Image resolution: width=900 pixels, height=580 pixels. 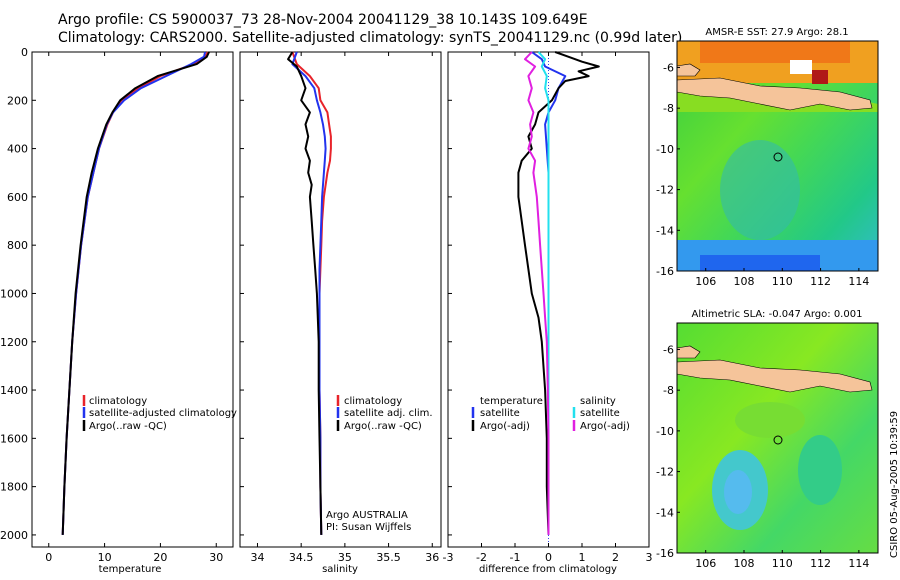 What do you see at coordinates (14, 438) in the screenshot?
I see `y-tick-label: 1600` at bounding box center [14, 438].